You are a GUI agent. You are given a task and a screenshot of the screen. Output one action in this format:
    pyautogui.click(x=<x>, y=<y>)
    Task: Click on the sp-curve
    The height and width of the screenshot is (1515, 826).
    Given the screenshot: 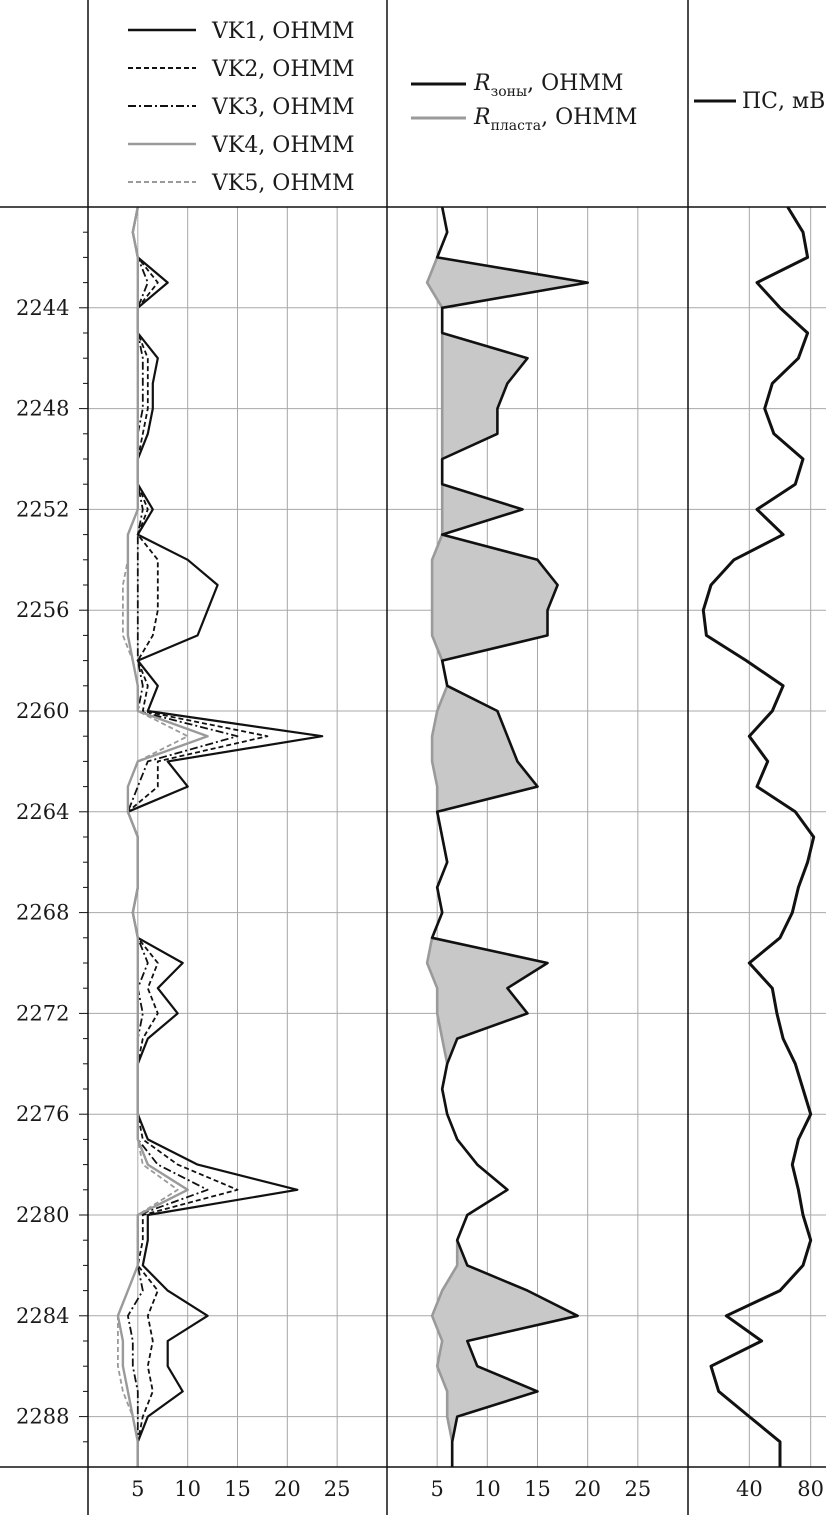 What is the action you would take?
    pyautogui.click(x=758, y=836)
    